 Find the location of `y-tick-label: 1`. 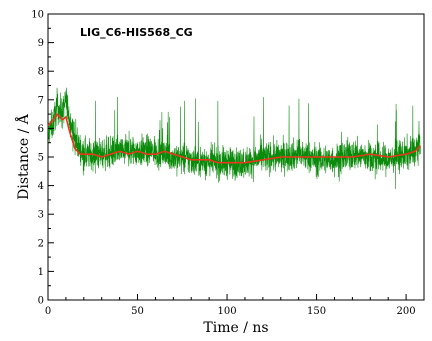

y-tick-label: 1 is located at coordinates (41, 272).